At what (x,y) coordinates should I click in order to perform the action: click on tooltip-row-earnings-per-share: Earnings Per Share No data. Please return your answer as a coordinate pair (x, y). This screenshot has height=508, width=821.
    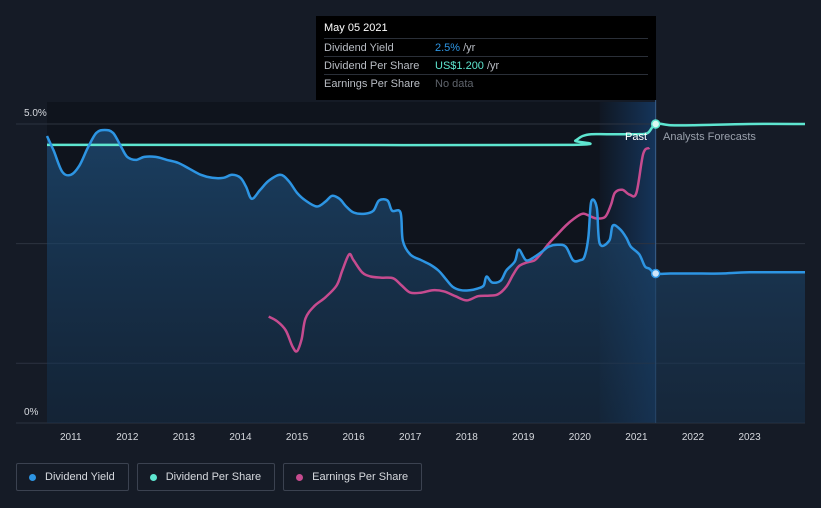
    Looking at the image, I should click on (486, 83).